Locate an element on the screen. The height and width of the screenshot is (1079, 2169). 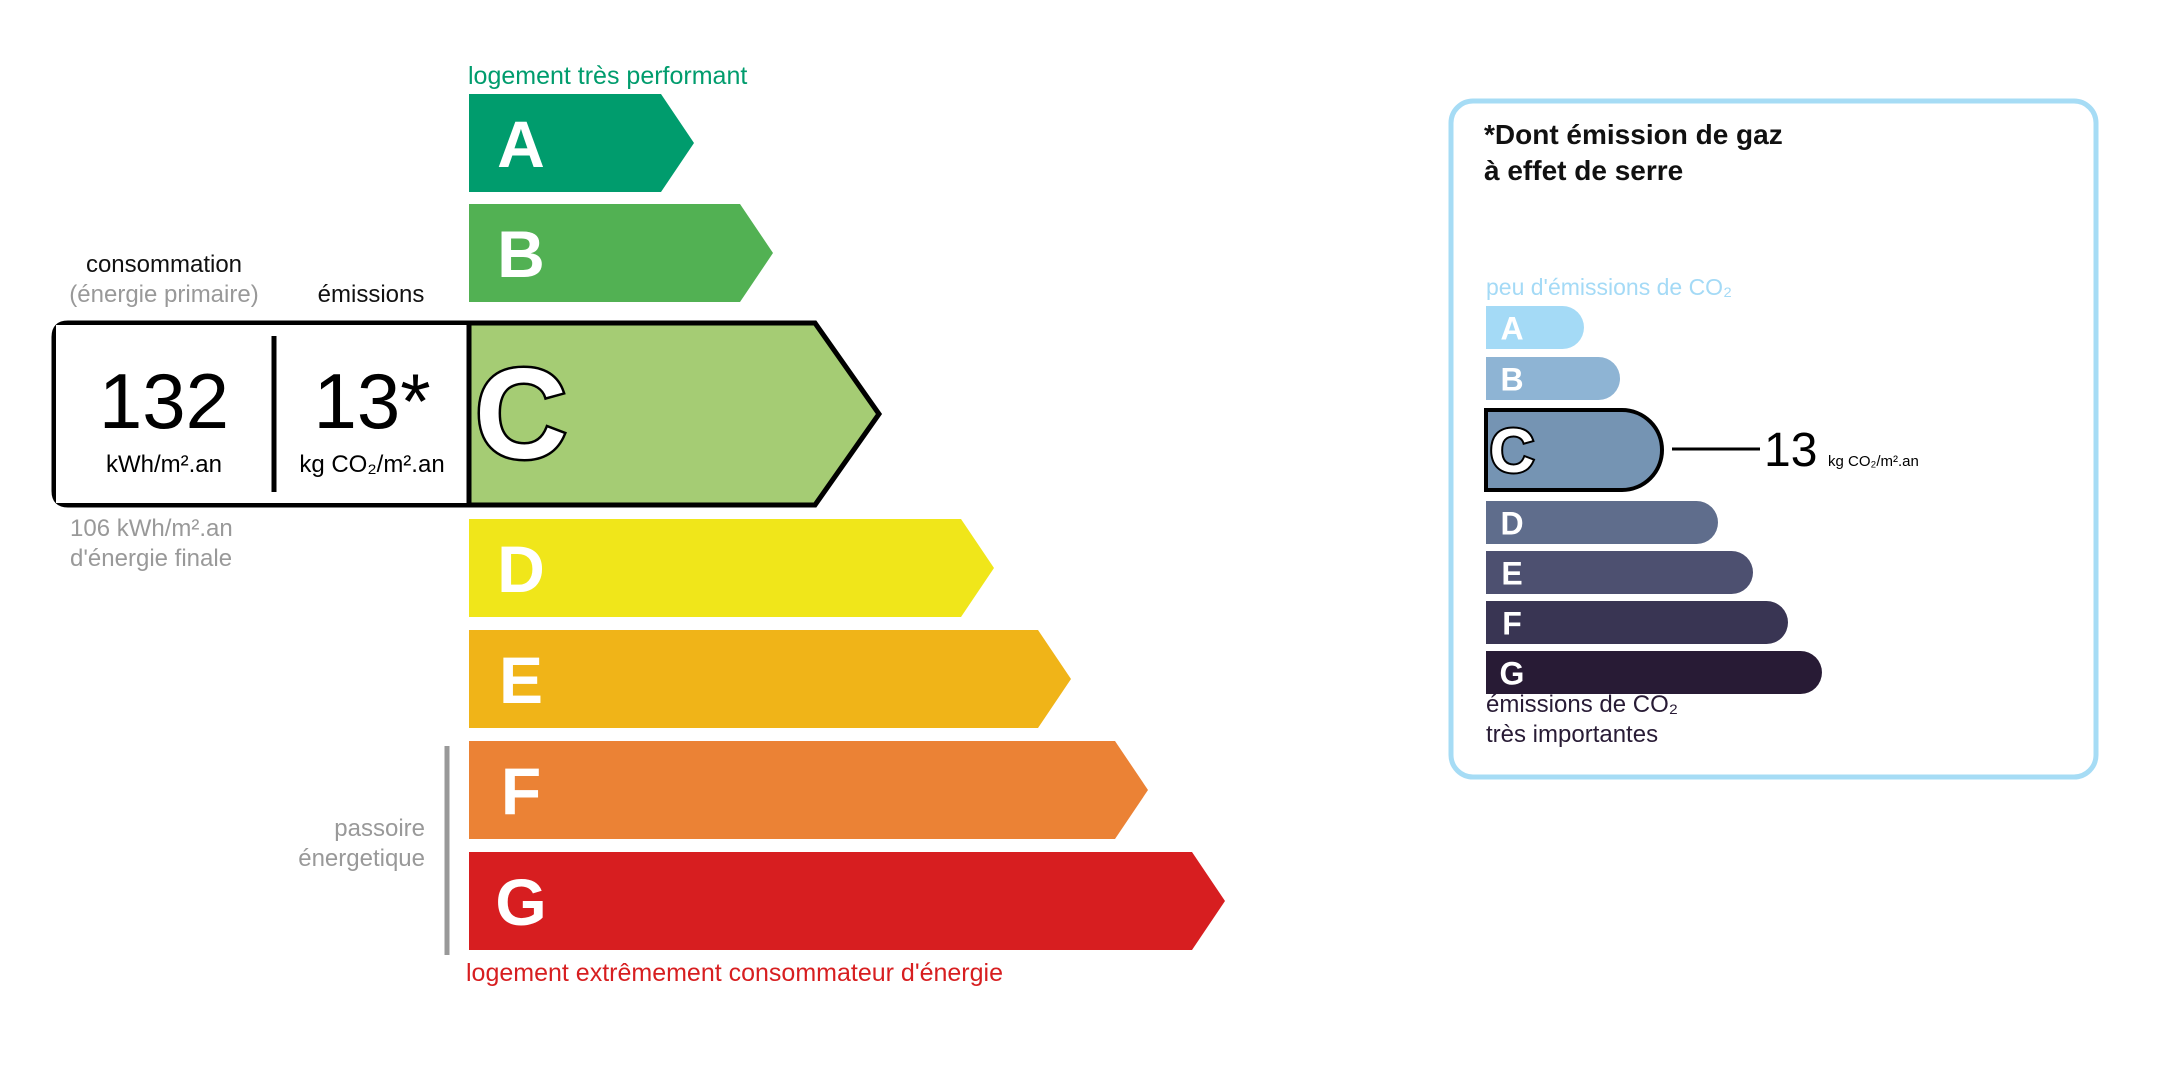
ges-letter: E is located at coordinates (1511, 574).